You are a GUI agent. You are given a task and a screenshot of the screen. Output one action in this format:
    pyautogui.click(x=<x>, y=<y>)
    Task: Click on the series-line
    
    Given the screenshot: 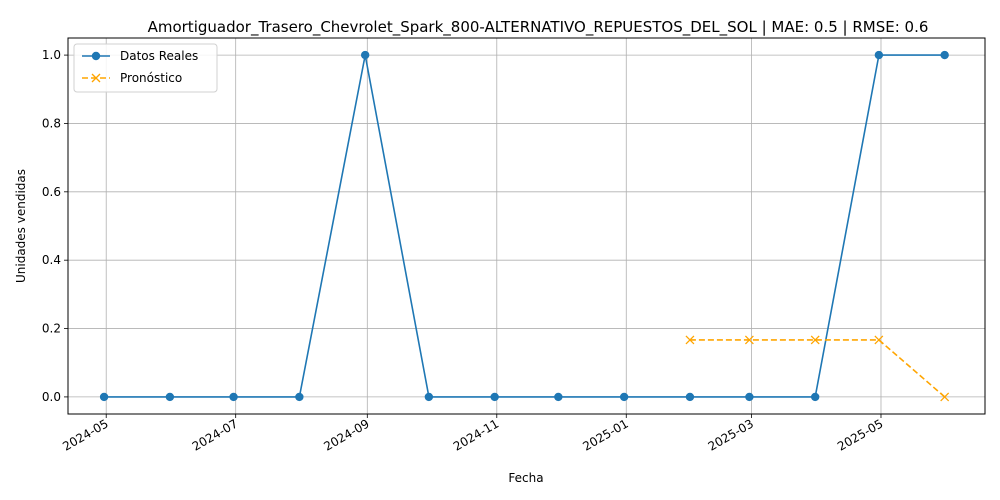 What is the action you would take?
    pyautogui.click(x=817, y=368)
    